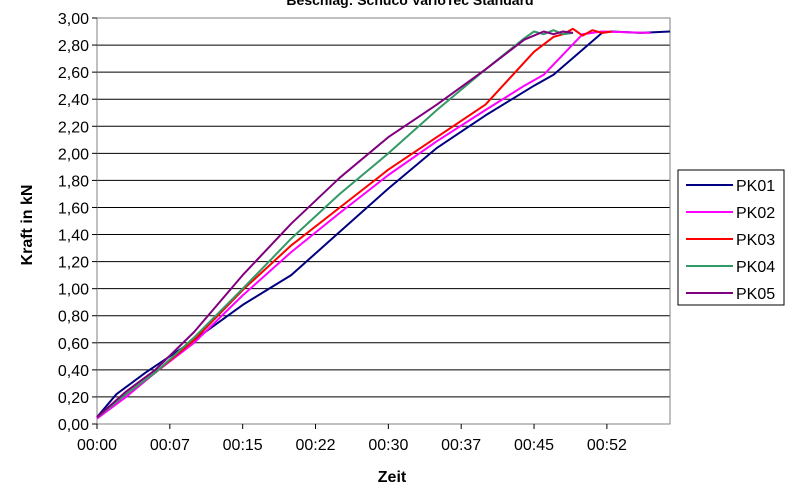 This screenshot has height=484, width=785. I want to click on y-tick-label: 2,00, so click(73, 154).